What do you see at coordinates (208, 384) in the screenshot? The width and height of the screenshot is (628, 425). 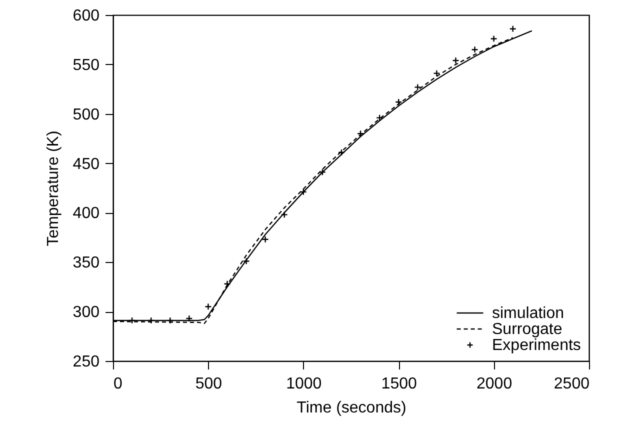 I see `x-tick-label: 500` at bounding box center [208, 384].